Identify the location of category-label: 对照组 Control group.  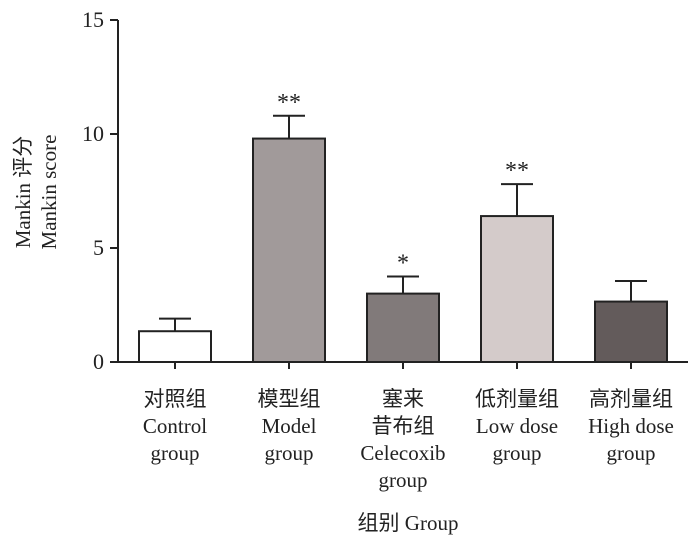
(175, 426).